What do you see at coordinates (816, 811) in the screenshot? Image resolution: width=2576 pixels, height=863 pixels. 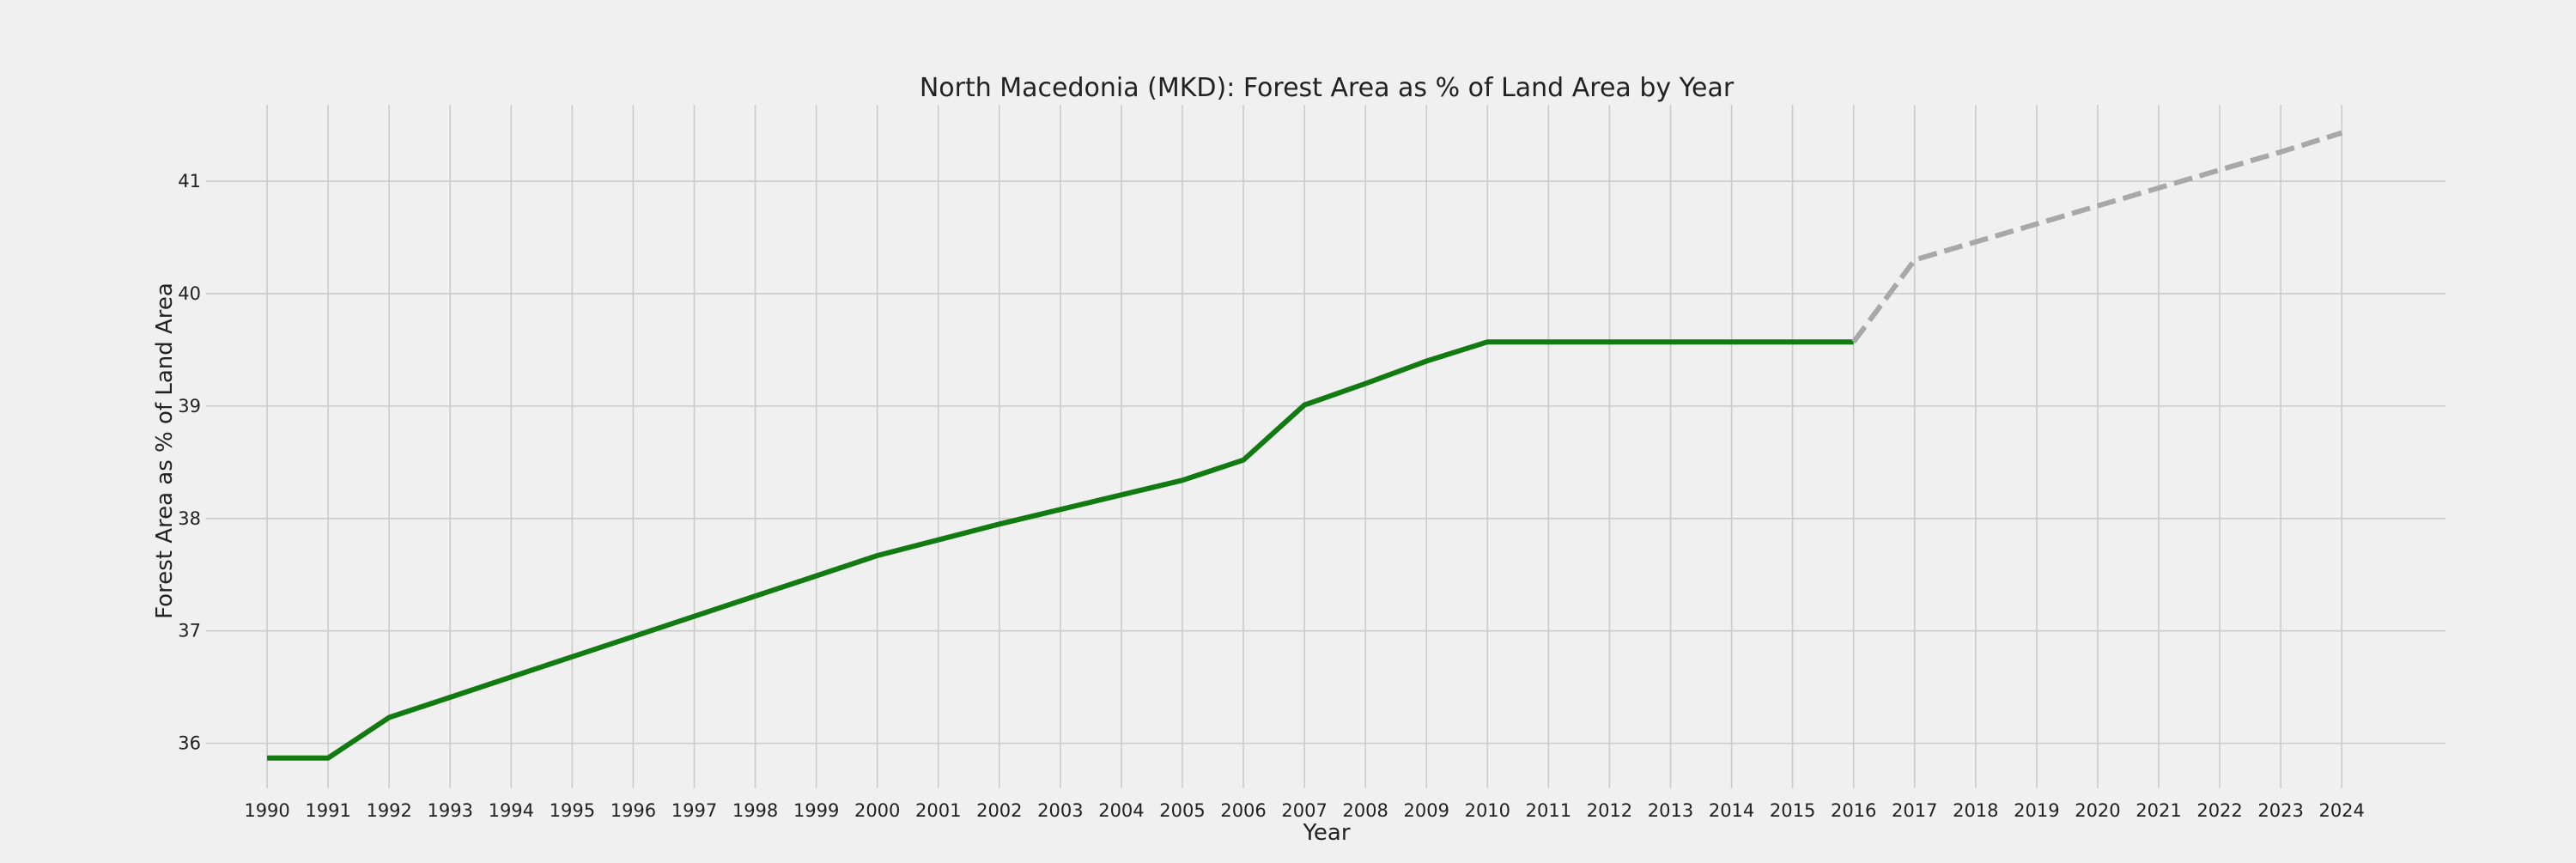 I see `x-tick-label: 1999` at bounding box center [816, 811].